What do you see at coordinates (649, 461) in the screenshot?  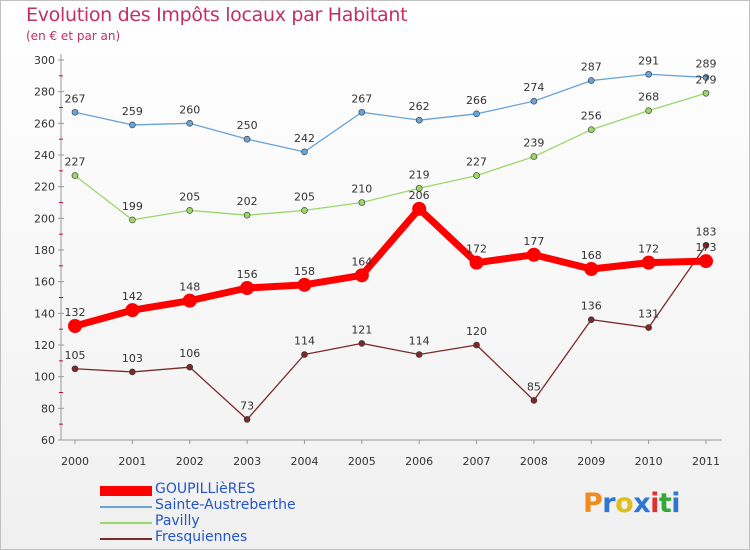 I see `x-tick-label: 2010` at bounding box center [649, 461].